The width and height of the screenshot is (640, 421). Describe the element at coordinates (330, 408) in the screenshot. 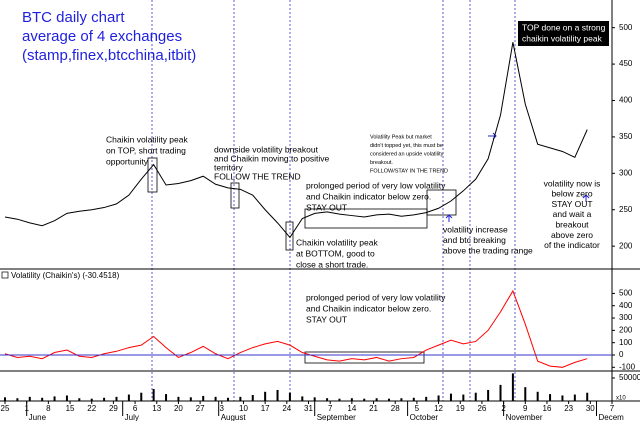

I see `x-tick-label: 7` at that location.